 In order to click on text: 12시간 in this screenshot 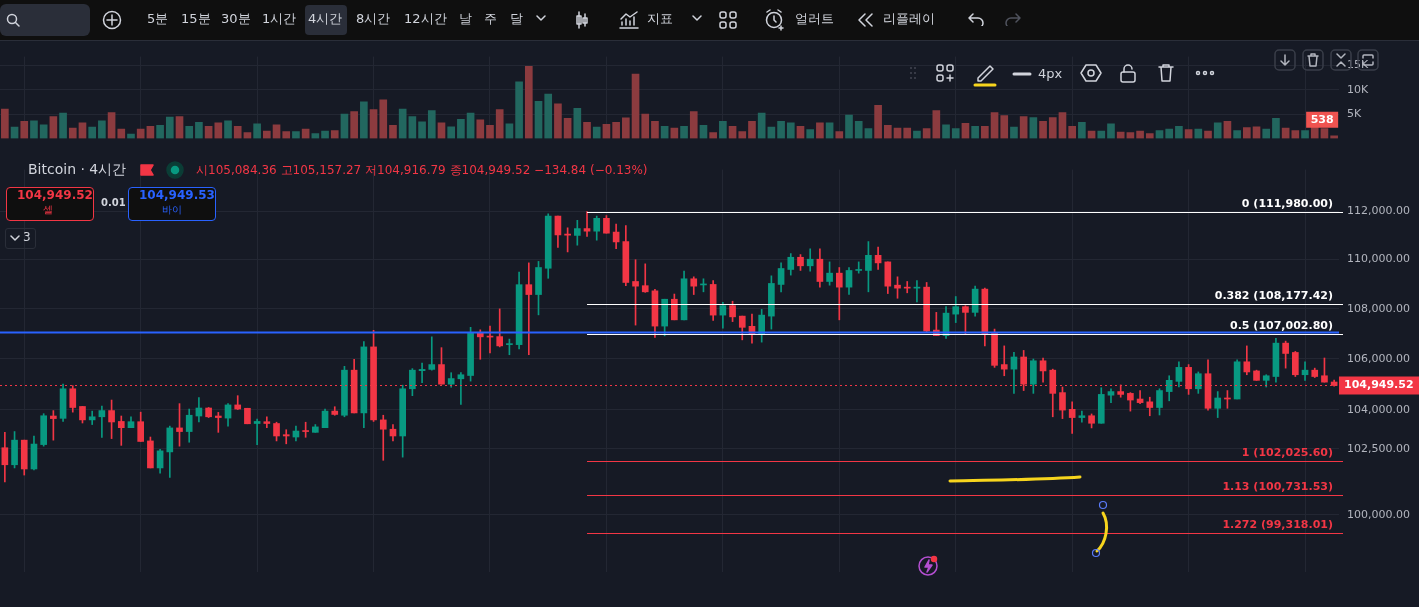, I will do `click(425, 19)`.